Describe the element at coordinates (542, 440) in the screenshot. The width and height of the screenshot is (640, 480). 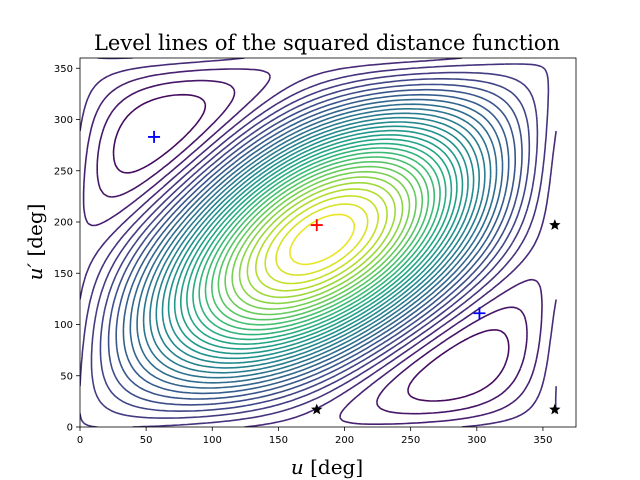
I see `x-tick-label: 350` at that location.